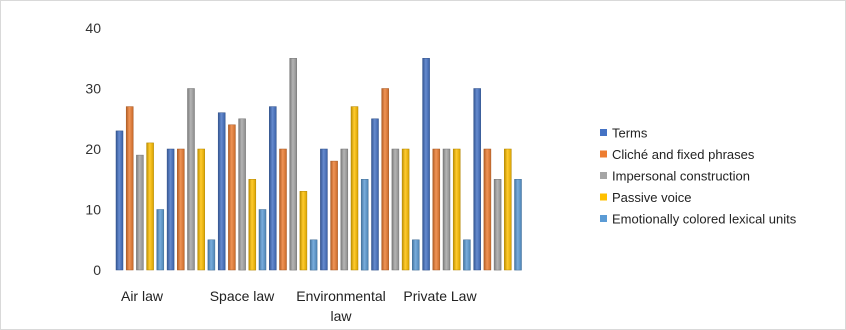  I want to click on category-label: Private Law, so click(440, 296).